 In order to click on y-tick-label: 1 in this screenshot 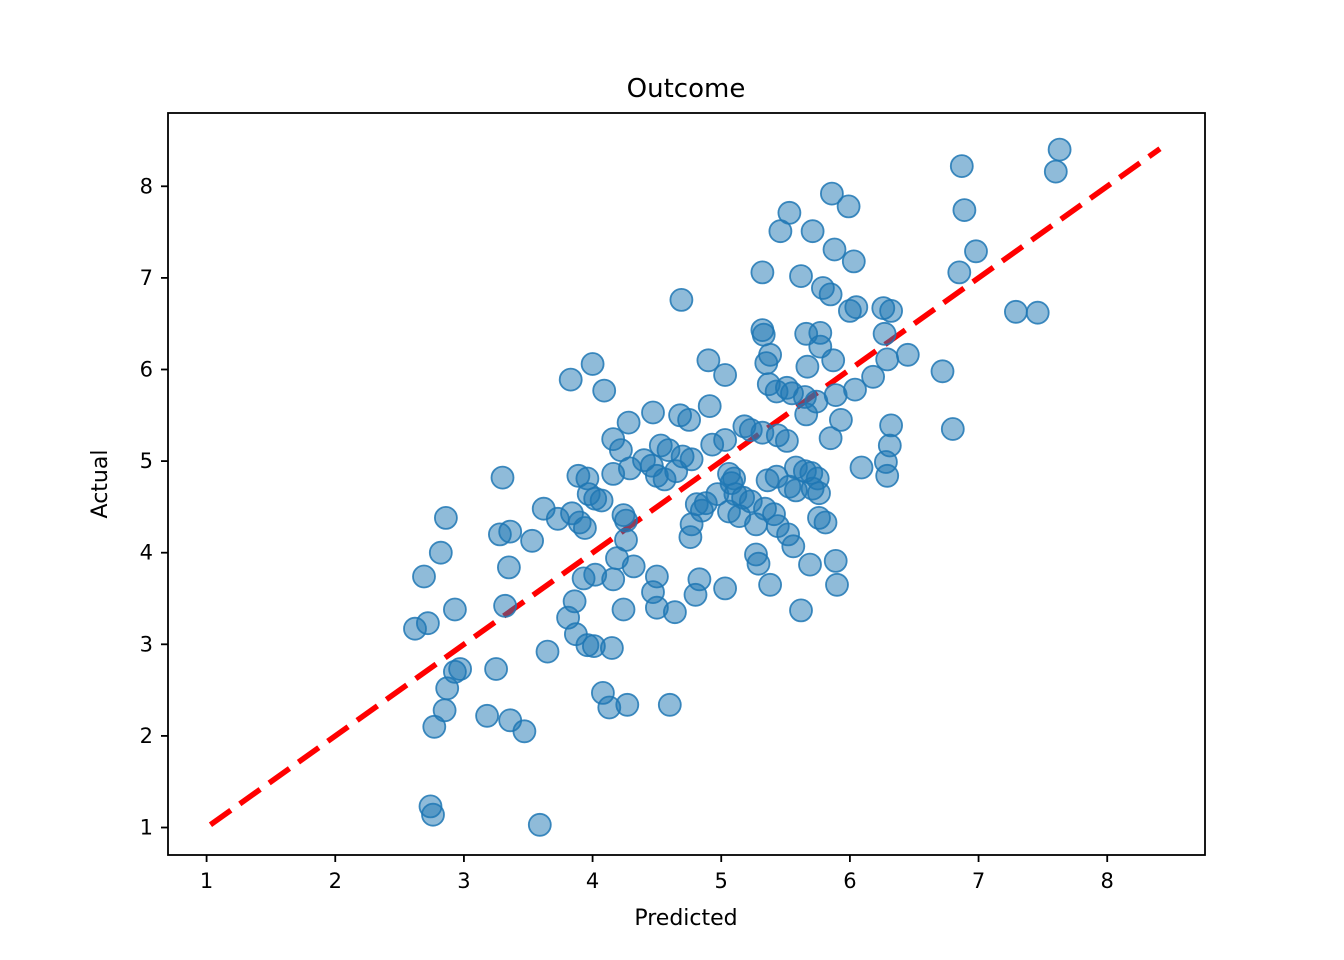, I will do `click(146, 828)`.